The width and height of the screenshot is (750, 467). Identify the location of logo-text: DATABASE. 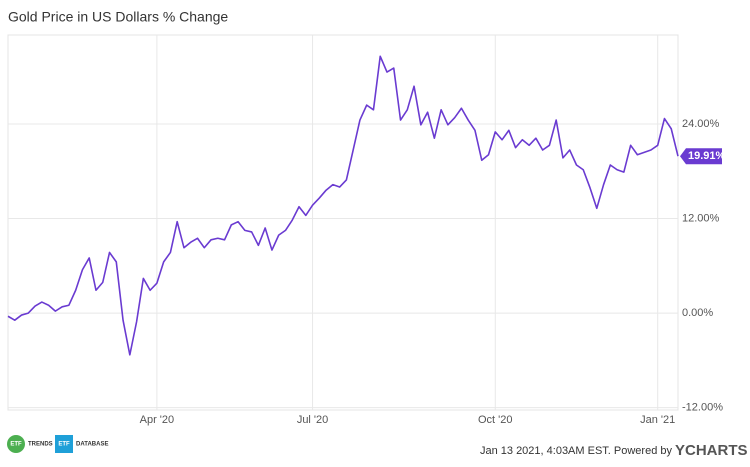
(92, 445).